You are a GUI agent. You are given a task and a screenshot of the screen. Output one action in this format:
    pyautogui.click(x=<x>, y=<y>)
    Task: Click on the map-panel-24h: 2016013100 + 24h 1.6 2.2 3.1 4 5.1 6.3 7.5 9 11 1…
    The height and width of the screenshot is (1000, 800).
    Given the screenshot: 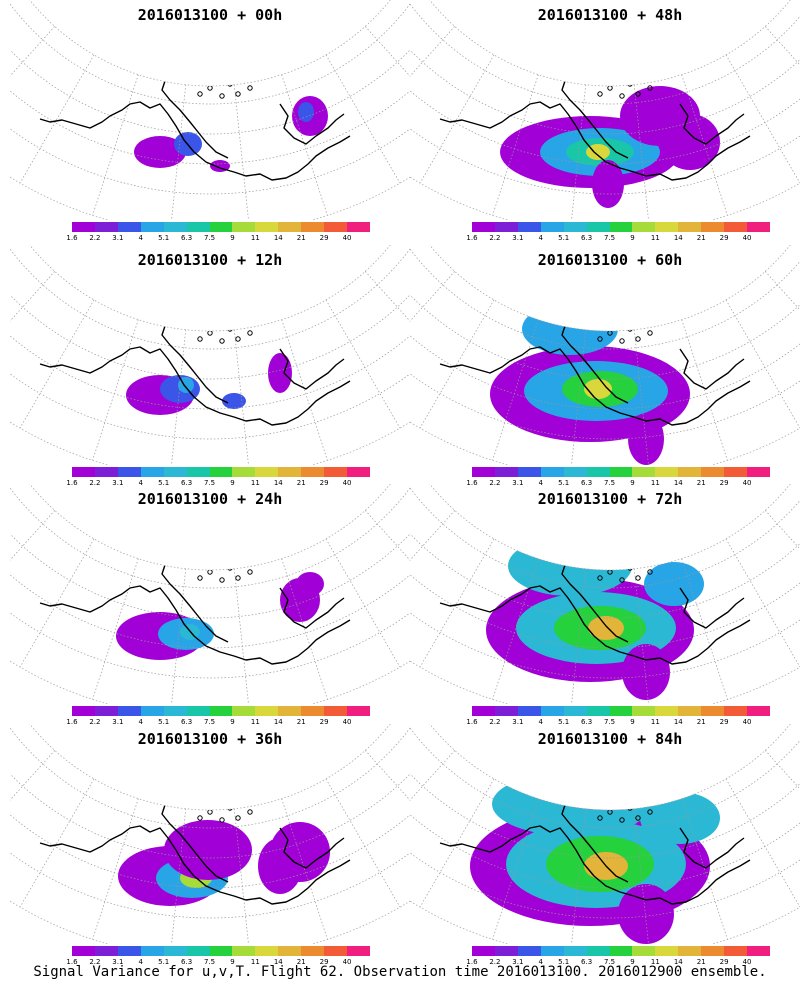 What is the action you would take?
    pyautogui.click(x=210, y=605)
    